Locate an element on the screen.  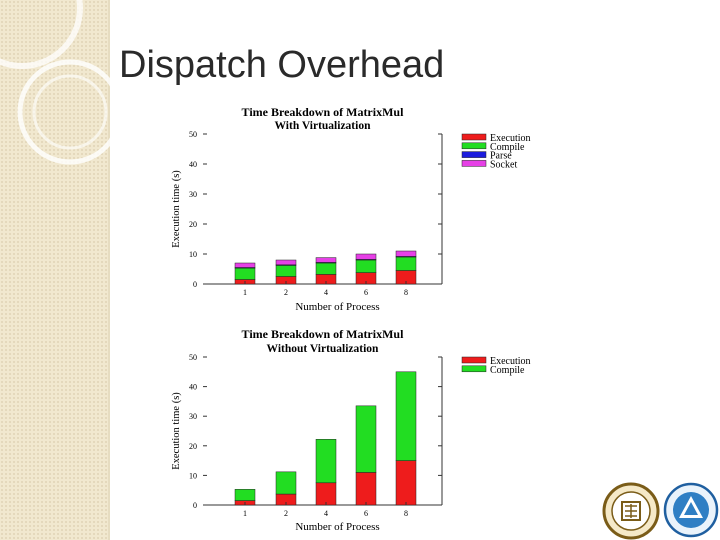
chart-subtitle: Without Virtualization is located at coordinates (323, 349).